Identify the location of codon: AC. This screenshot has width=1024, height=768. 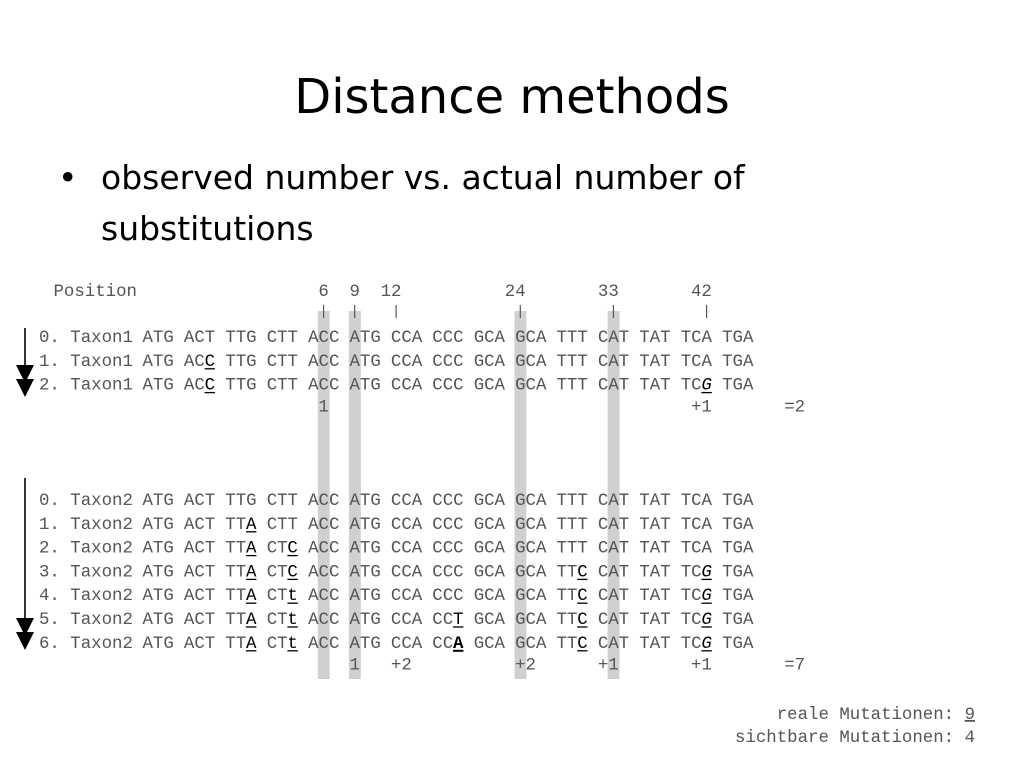
(194, 362).